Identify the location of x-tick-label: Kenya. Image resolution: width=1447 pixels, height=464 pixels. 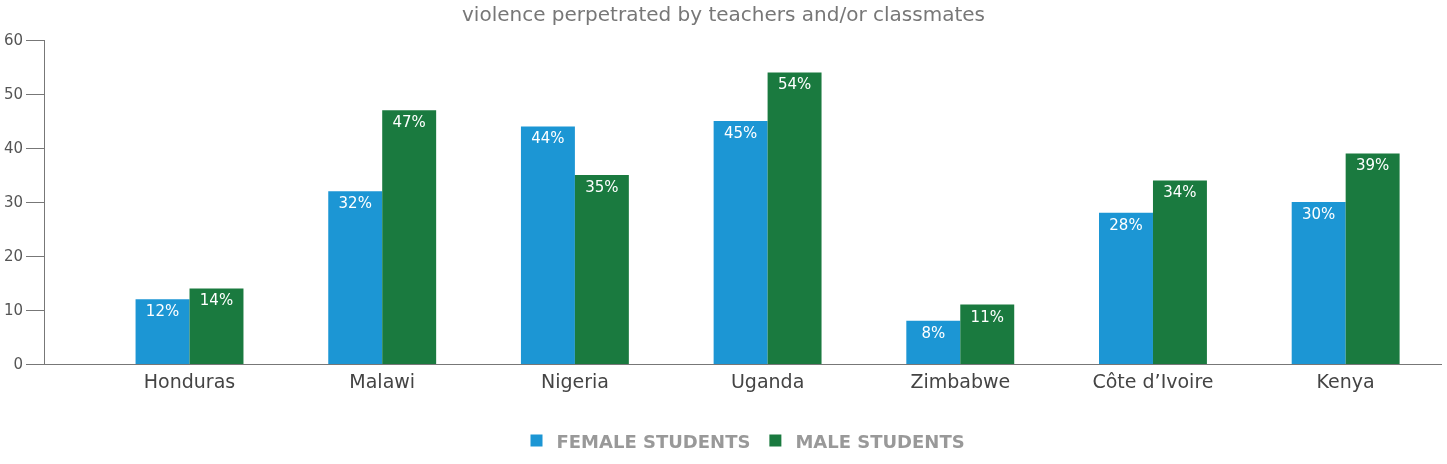
(1345, 380).